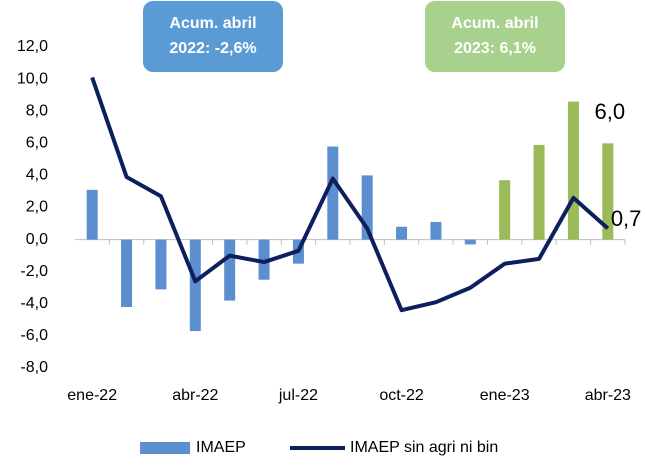 The height and width of the screenshot is (468, 646). What do you see at coordinates (424, 447) in the screenshot?
I see `legend-label: IMAEP sin agri ni bin` at bounding box center [424, 447].